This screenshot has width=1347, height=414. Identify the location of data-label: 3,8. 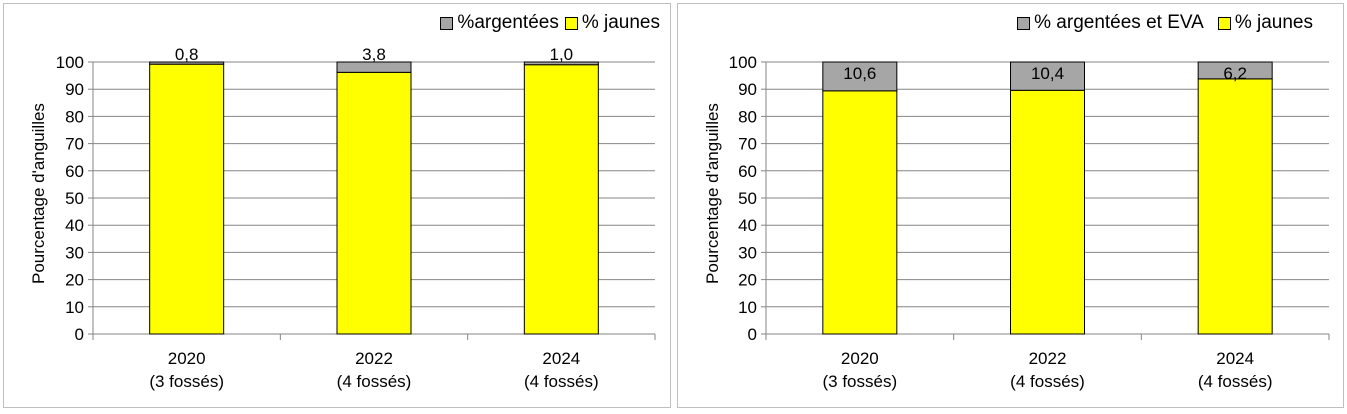
(374, 54).